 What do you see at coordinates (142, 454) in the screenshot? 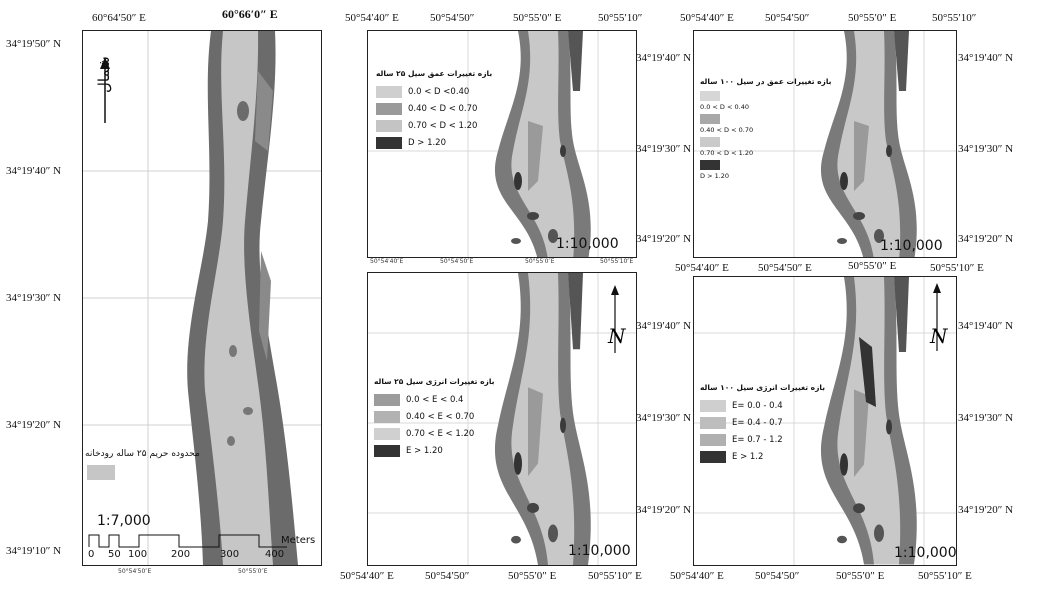
I see `left-legend-title: محدوده حریم ۲۵ ساله رودخانه` at bounding box center [142, 454].